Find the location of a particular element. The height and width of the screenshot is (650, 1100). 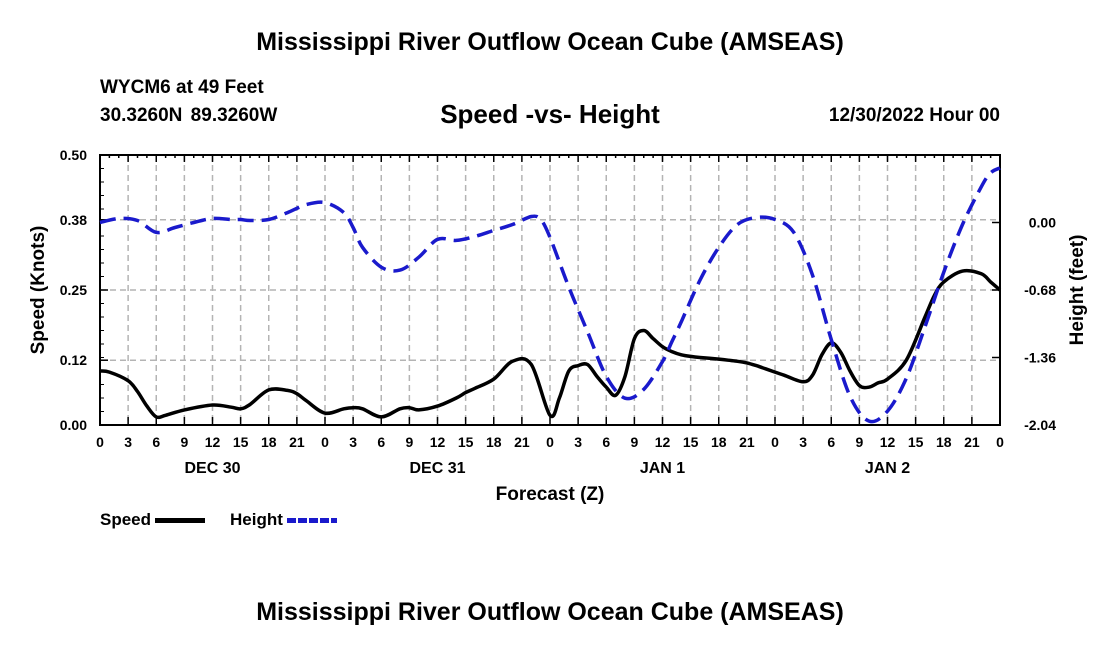

y2-axis-title: Height (feet) is located at coordinates (1077, 290).